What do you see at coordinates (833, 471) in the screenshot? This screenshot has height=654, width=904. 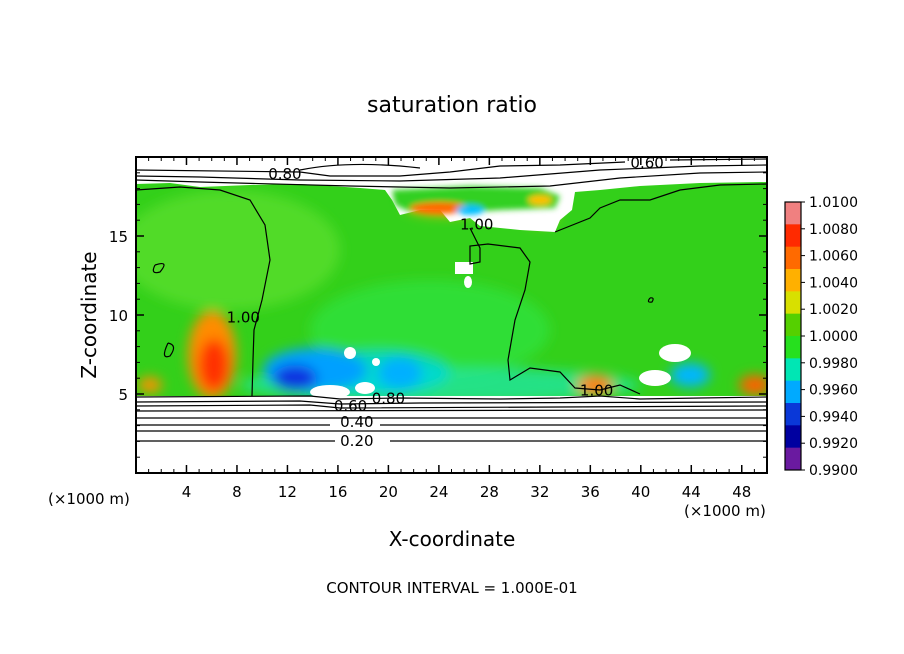 I see `colorbar-label: 0.9900` at bounding box center [833, 471].